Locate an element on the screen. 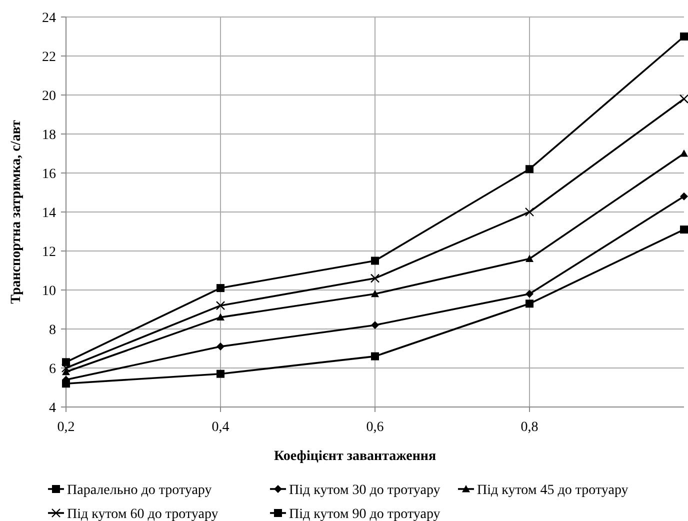 The image size is (688, 521). y-tick-label: 10 is located at coordinates (49, 291).